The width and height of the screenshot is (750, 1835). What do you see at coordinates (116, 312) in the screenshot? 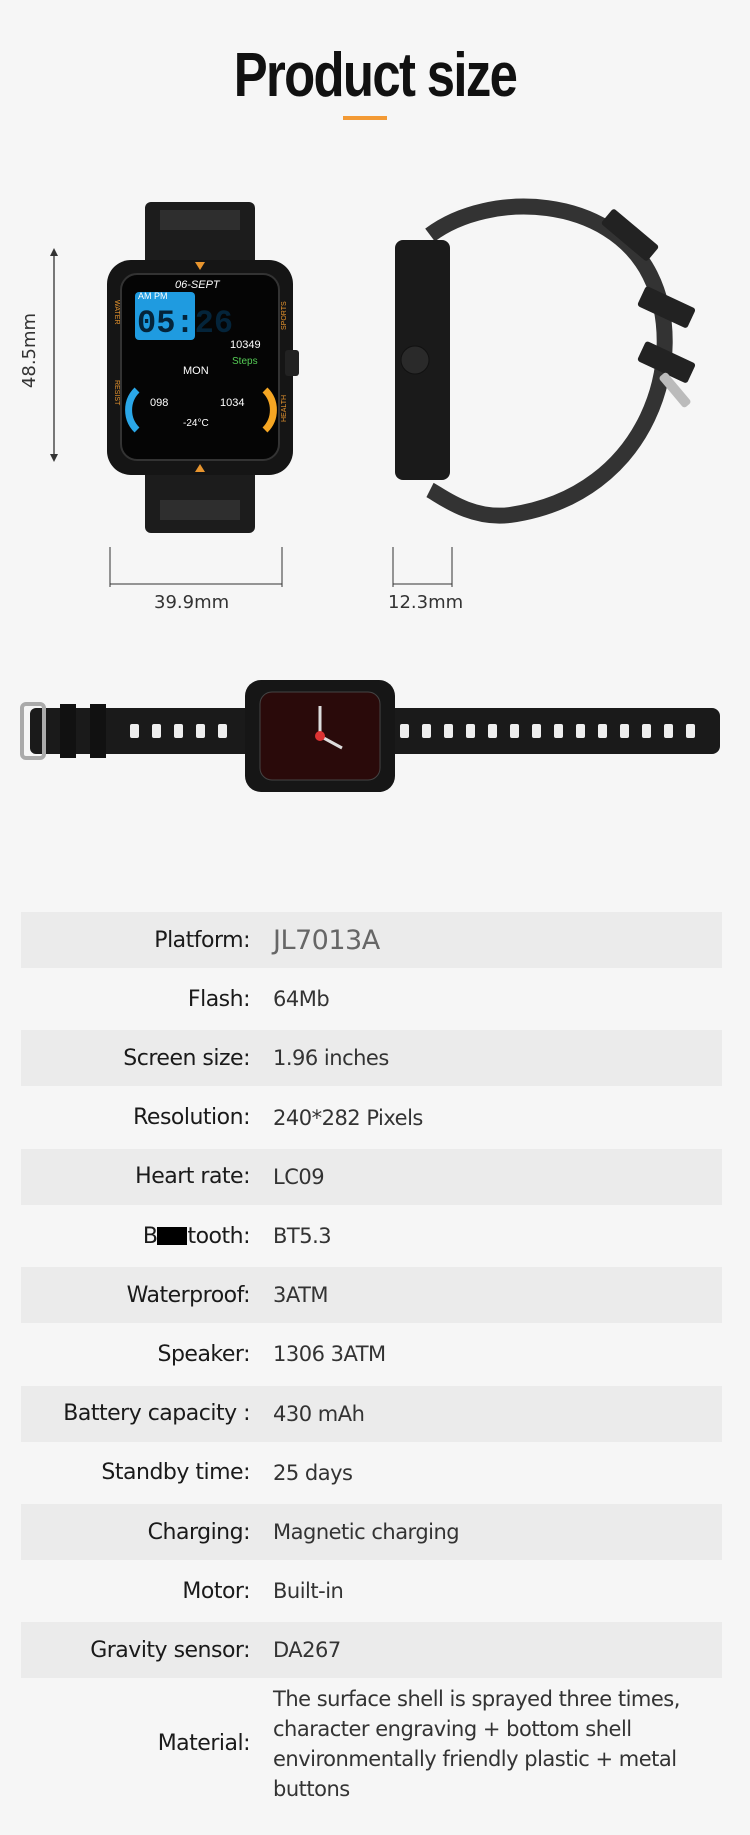
I see `bezel-water: WATER` at bounding box center [116, 312].